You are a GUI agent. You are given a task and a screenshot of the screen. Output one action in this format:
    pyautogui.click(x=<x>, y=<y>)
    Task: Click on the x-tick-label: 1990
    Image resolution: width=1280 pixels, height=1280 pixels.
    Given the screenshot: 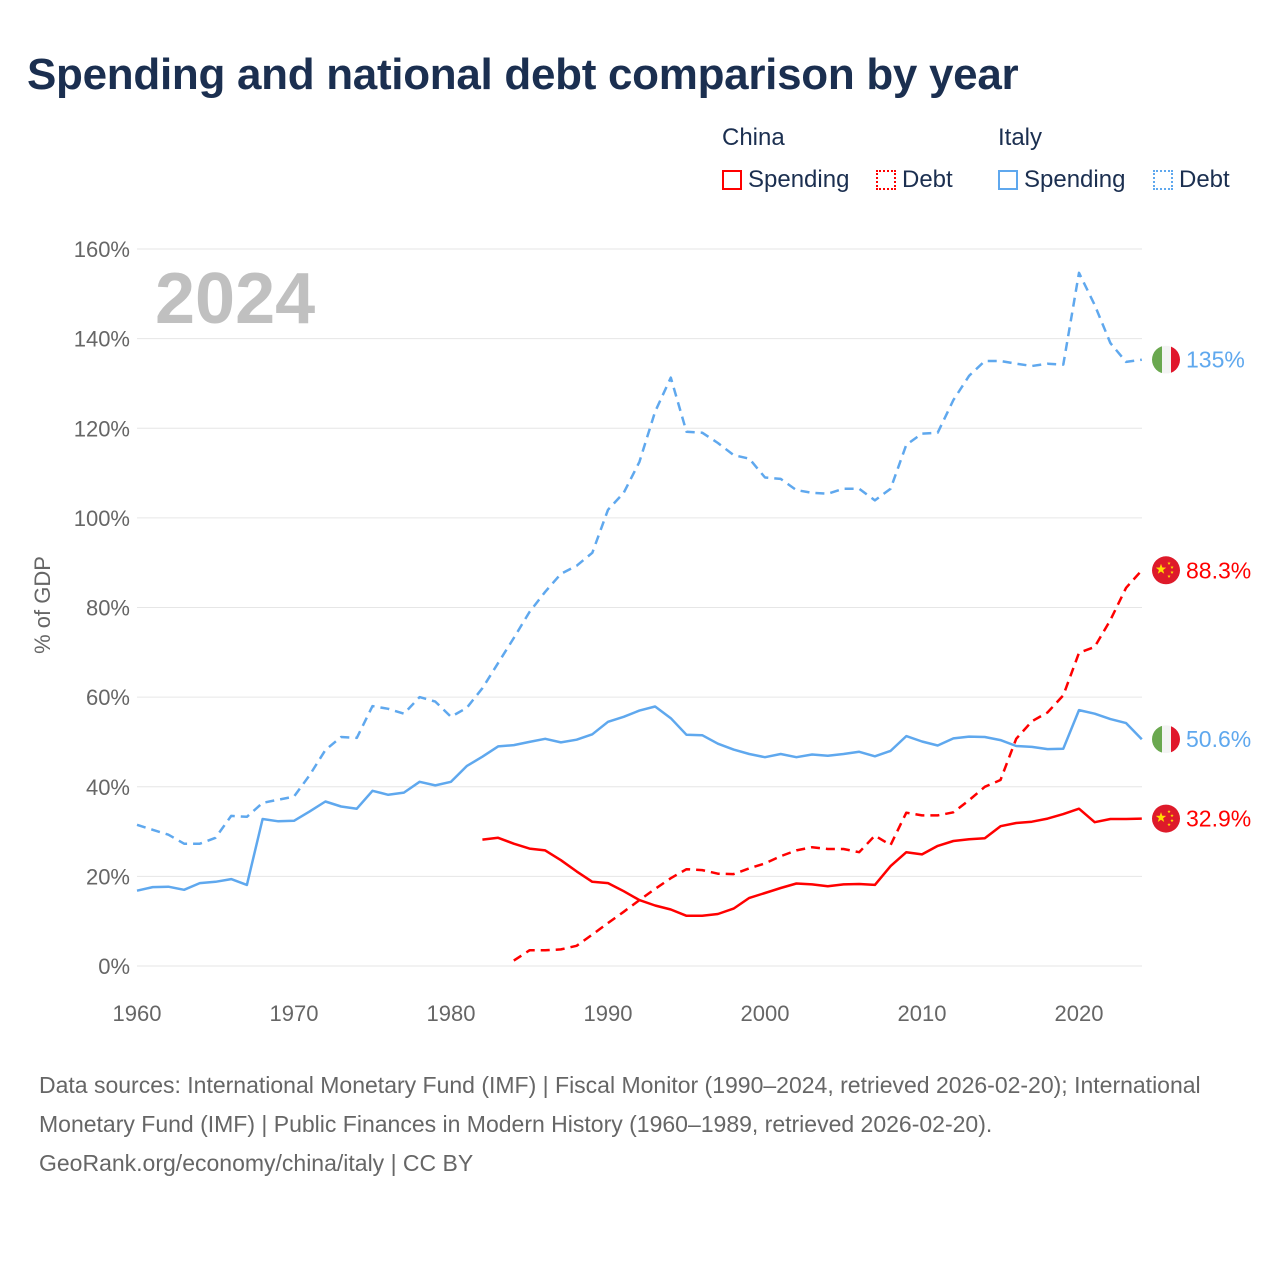 What is the action you would take?
    pyautogui.click(x=608, y=1013)
    